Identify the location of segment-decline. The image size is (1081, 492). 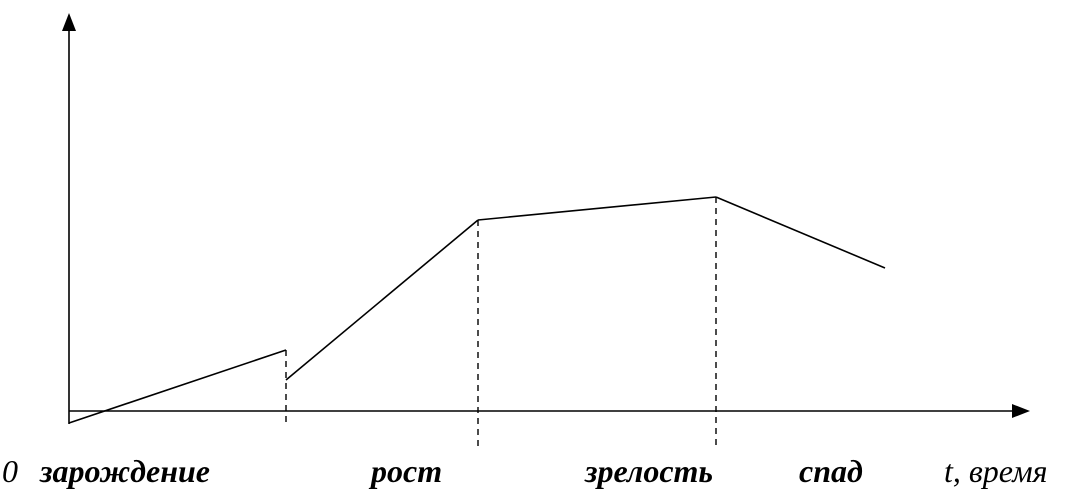
(800, 232).